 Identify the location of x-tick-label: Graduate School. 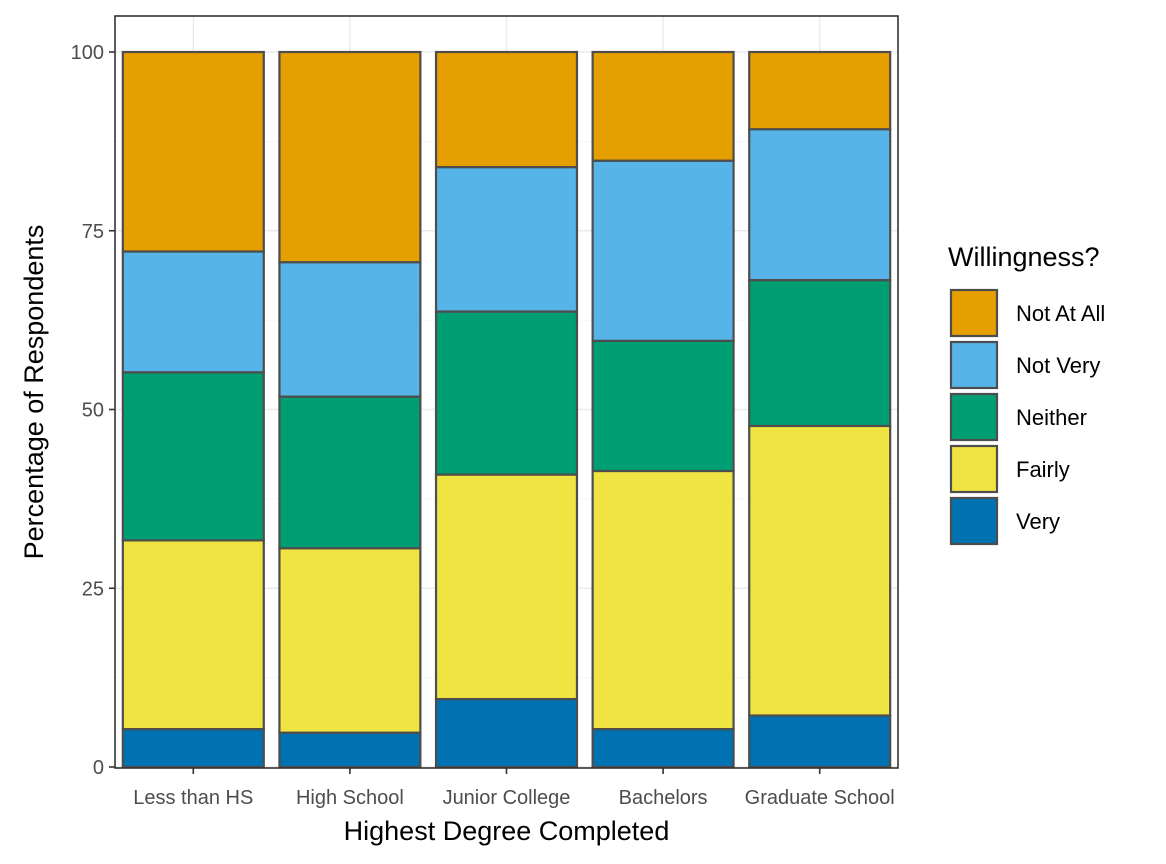
(820, 798).